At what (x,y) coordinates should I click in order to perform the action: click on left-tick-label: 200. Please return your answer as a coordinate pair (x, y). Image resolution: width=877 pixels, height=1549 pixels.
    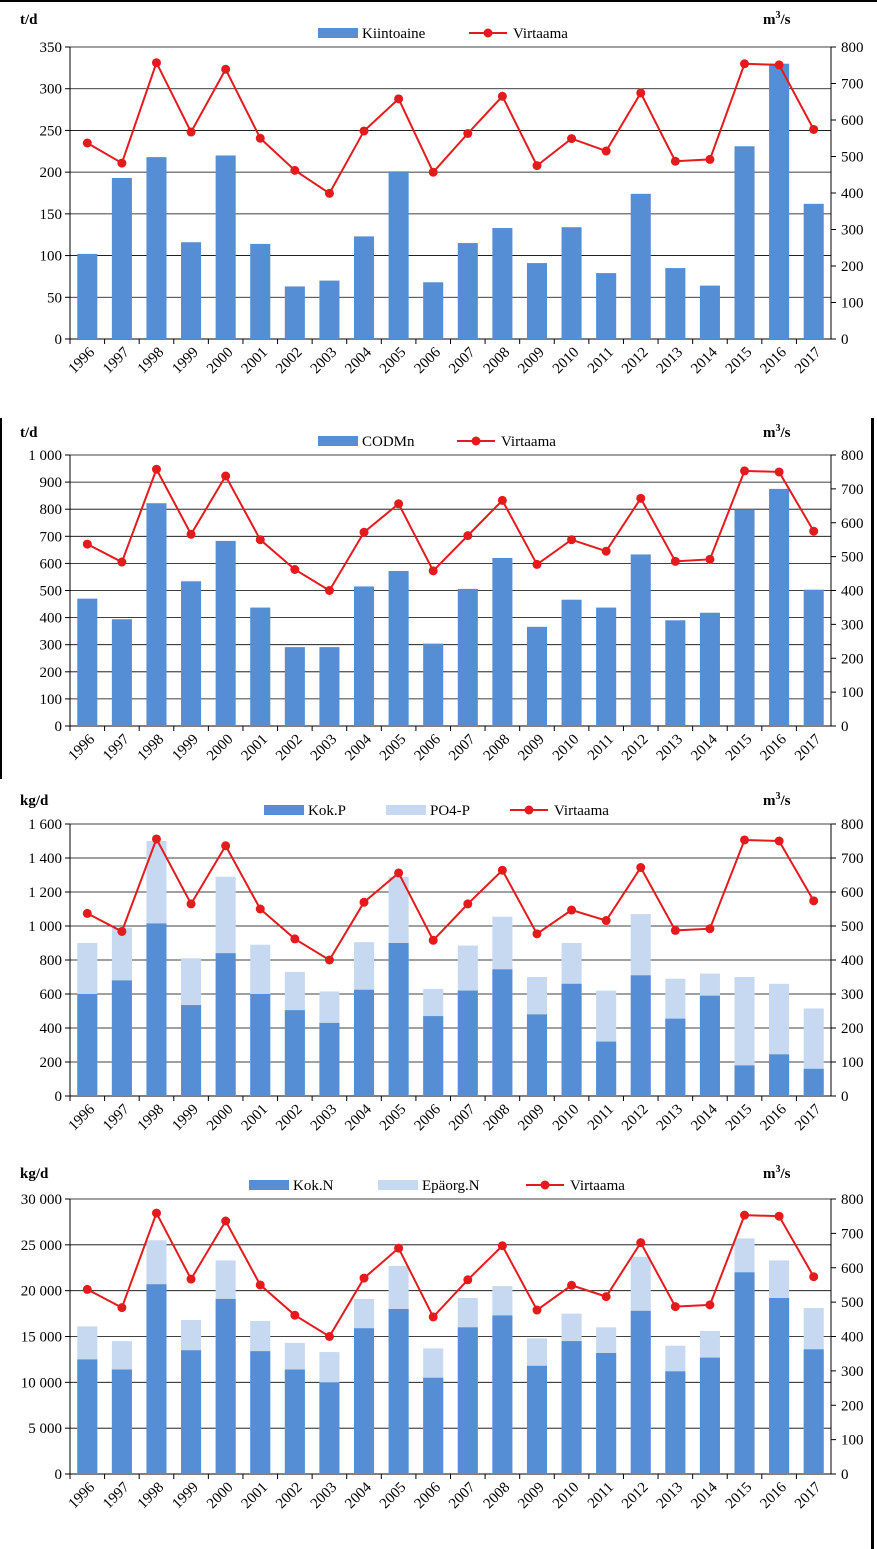
    Looking at the image, I should click on (51, 173).